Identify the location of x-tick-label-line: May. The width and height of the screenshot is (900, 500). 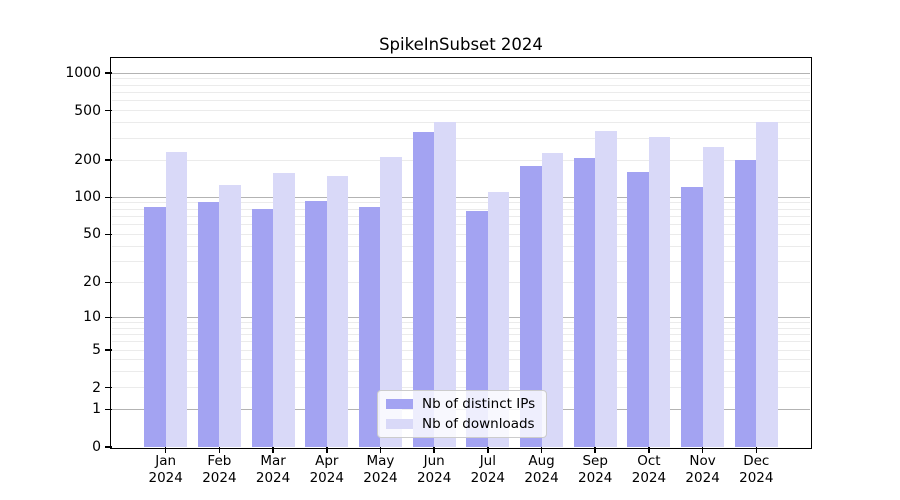
(380, 461).